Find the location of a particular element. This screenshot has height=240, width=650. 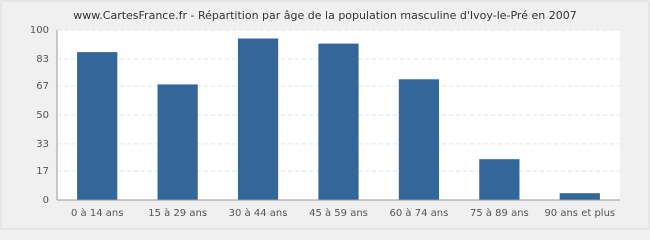

x-tick-label: 75 à 89 ans is located at coordinates (499, 213).